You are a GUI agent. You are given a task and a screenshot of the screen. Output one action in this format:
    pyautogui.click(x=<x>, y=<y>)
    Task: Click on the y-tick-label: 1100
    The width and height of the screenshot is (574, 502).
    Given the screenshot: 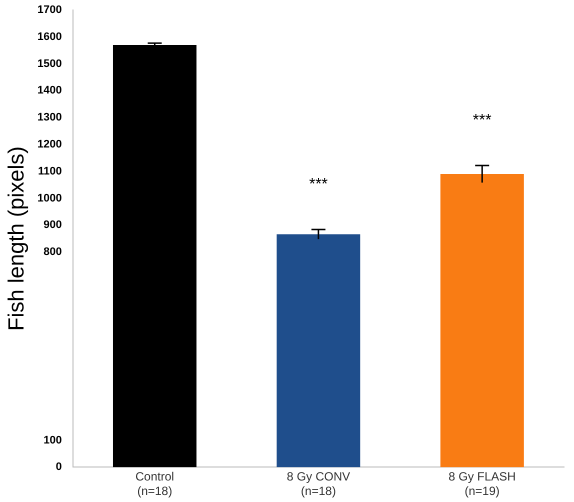 What is the action you would take?
    pyautogui.click(x=50, y=171)
    